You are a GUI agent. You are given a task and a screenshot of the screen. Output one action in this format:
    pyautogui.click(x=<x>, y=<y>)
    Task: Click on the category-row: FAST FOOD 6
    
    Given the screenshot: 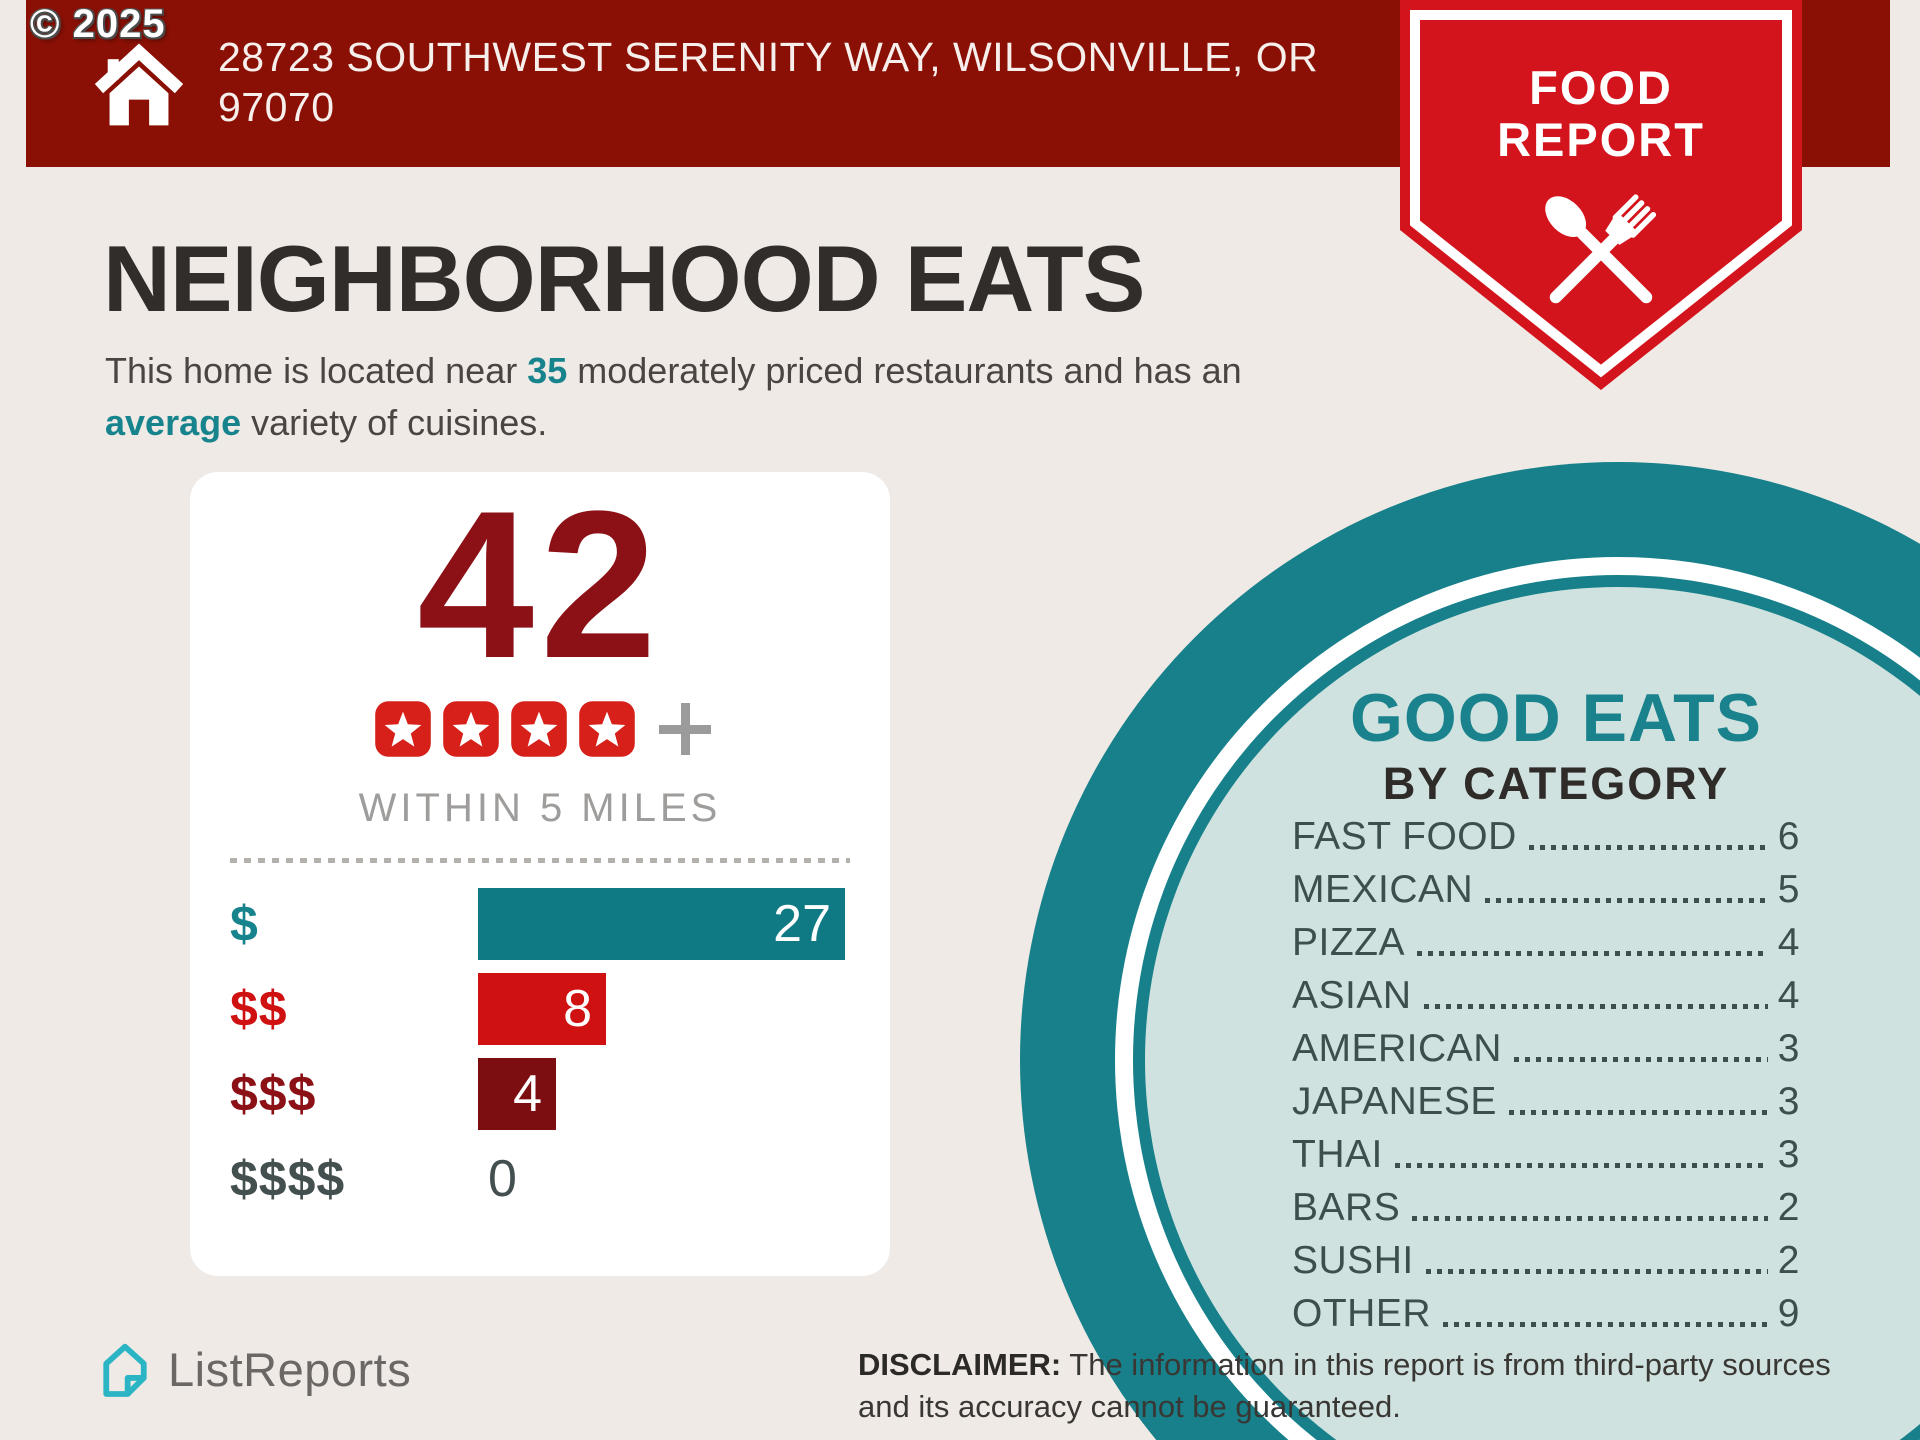 What is the action you would take?
    pyautogui.click(x=1546, y=836)
    